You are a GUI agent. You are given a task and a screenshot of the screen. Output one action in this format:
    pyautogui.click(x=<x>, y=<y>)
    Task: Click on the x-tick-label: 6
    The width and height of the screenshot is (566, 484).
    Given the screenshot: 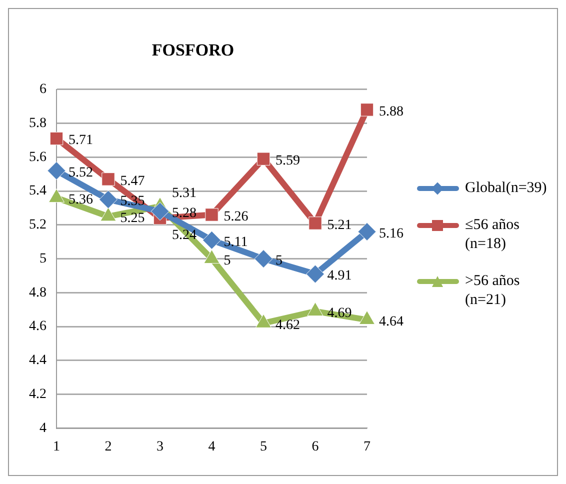 What is the action you would take?
    pyautogui.click(x=315, y=446)
    